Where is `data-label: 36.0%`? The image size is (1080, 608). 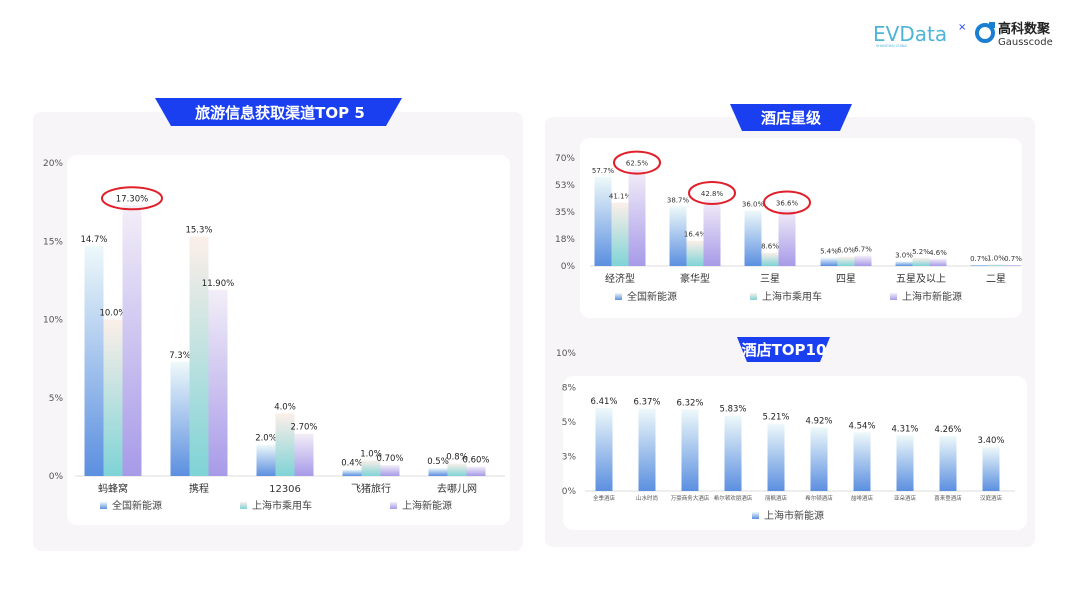 data-label: 36.0% is located at coordinates (753, 204).